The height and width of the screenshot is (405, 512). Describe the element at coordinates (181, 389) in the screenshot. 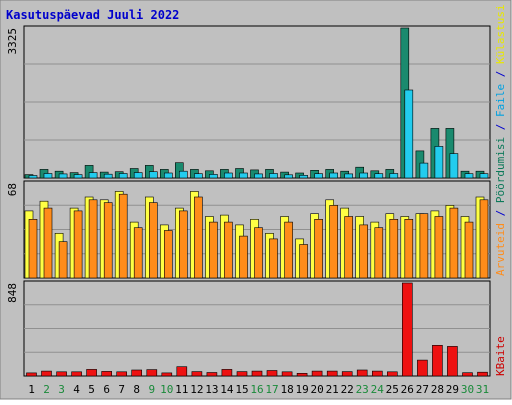

I see `x-tick-label: 11` at that location.